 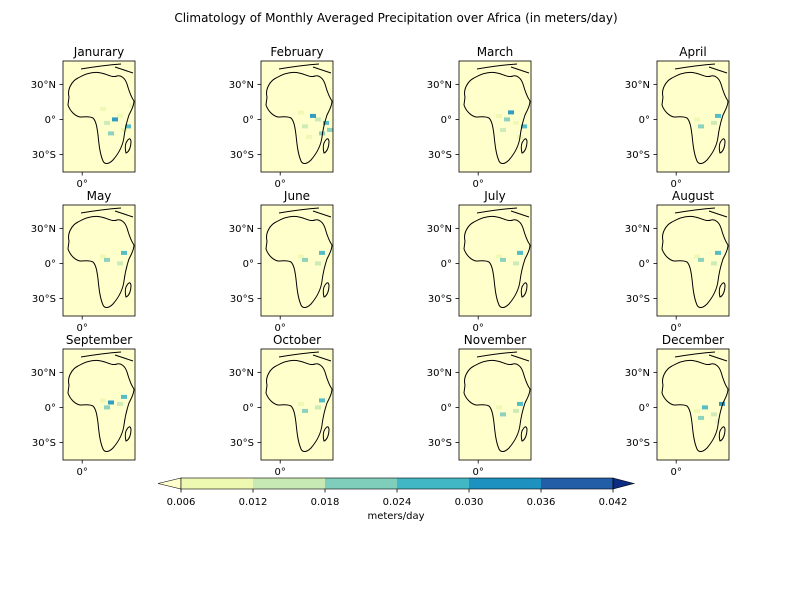 What do you see at coordinates (99, 196) in the screenshot?
I see `panel-title: May` at bounding box center [99, 196].